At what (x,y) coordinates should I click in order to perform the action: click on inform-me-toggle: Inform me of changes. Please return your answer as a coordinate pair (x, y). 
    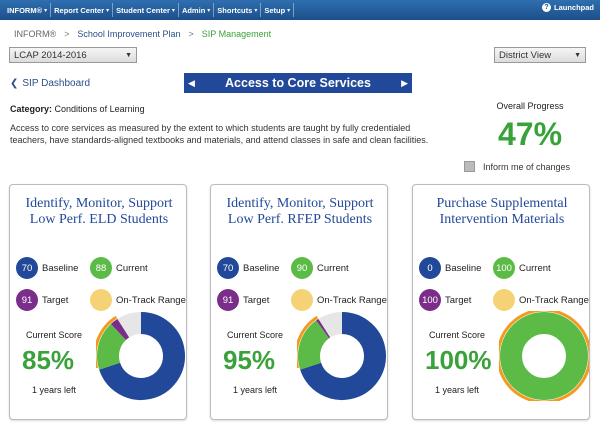
    Looking at the image, I should click on (517, 166).